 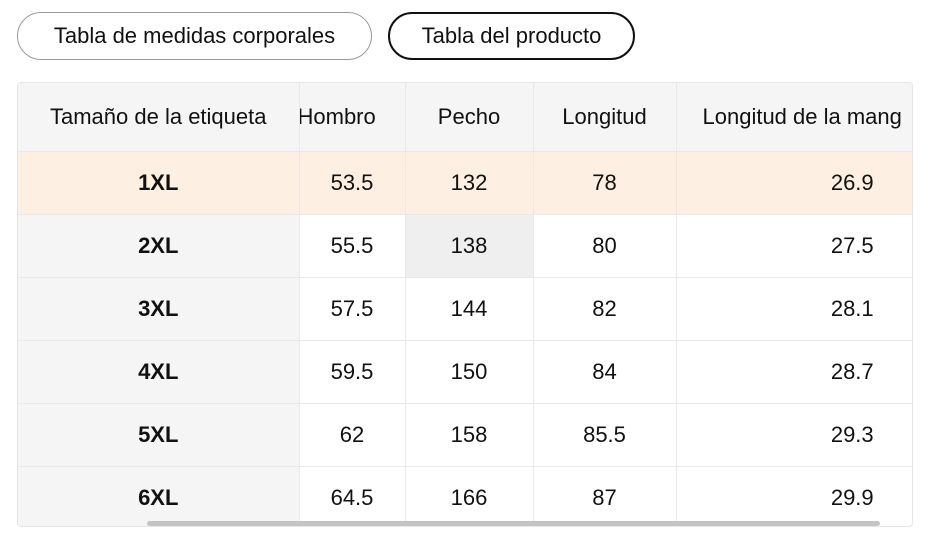 What do you see at coordinates (794, 372) in the screenshot?
I see `sleeve-cell: 28.7` at bounding box center [794, 372].